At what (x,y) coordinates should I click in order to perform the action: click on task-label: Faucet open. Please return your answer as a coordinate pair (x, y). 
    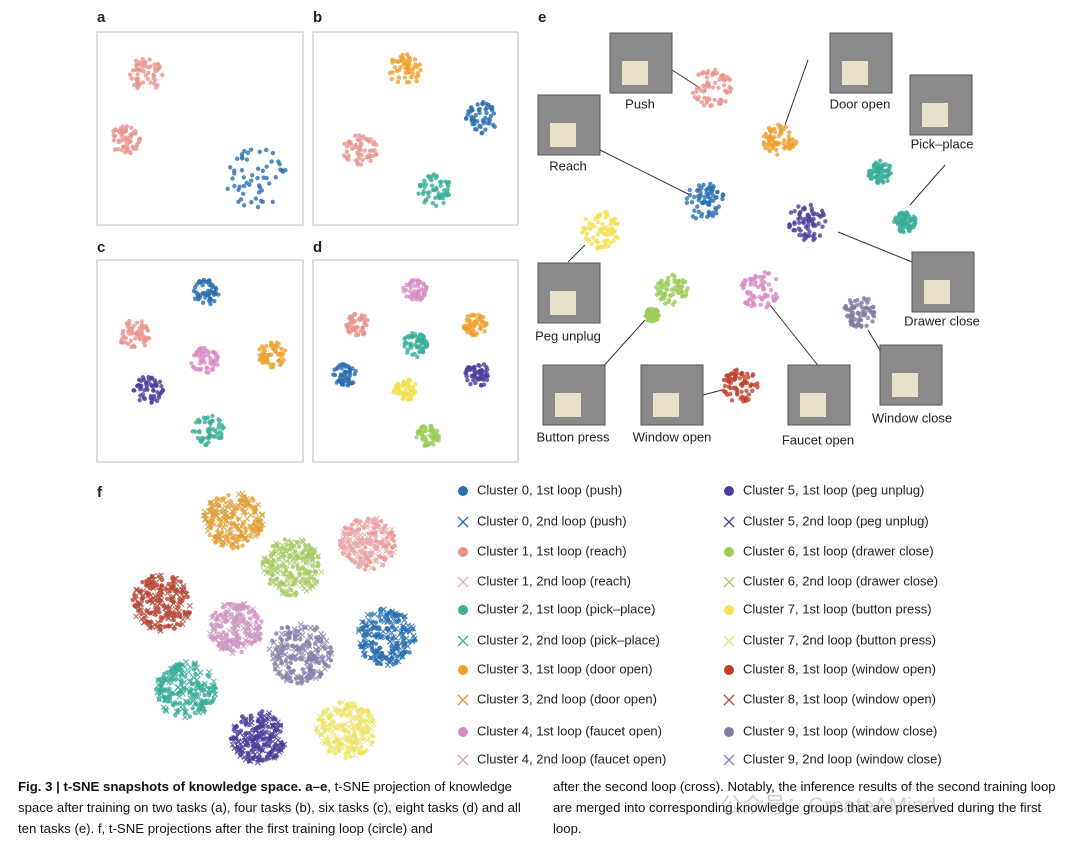
    Looking at the image, I should click on (818, 439).